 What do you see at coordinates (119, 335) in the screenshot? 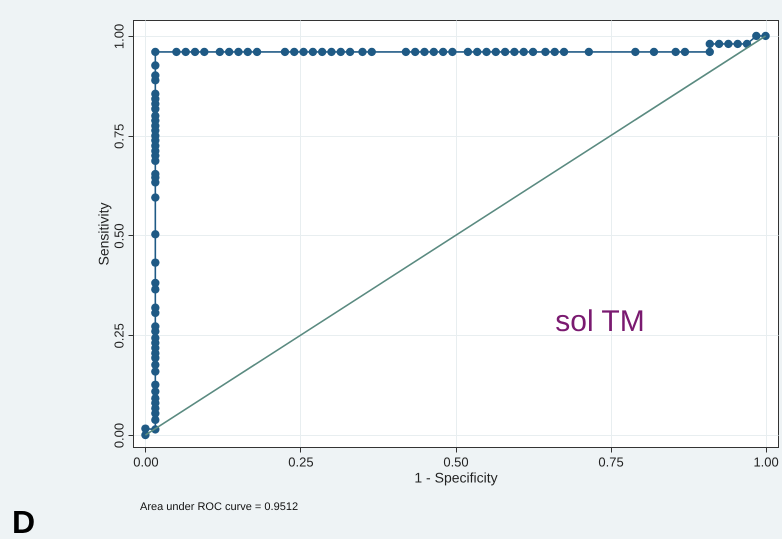
I see `y-tick-label: 0.25` at bounding box center [119, 335].